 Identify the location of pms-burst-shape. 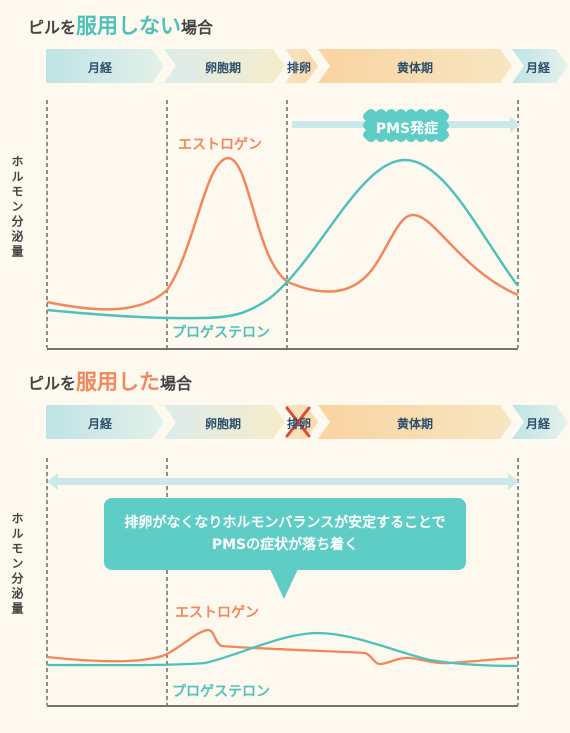
(406, 125).